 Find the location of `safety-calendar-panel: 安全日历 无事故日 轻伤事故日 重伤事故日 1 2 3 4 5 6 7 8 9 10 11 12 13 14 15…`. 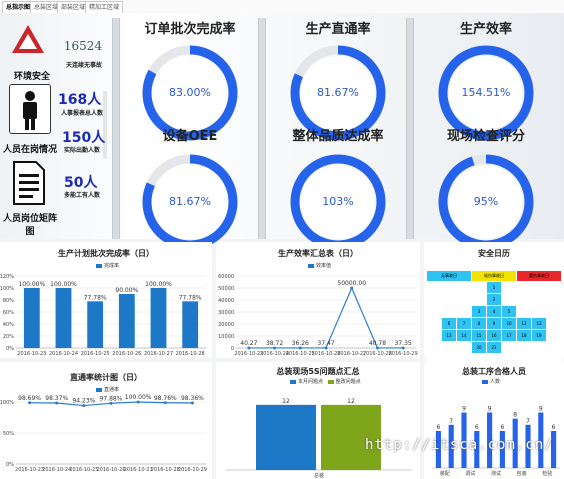

safety-calendar-panel: 安全日历 无事故日 轻伤事故日 重伤事故日 1 2 3 4 5 6 7 8 9 10 11 12 13 14 15… is located at coordinates (494, 304).